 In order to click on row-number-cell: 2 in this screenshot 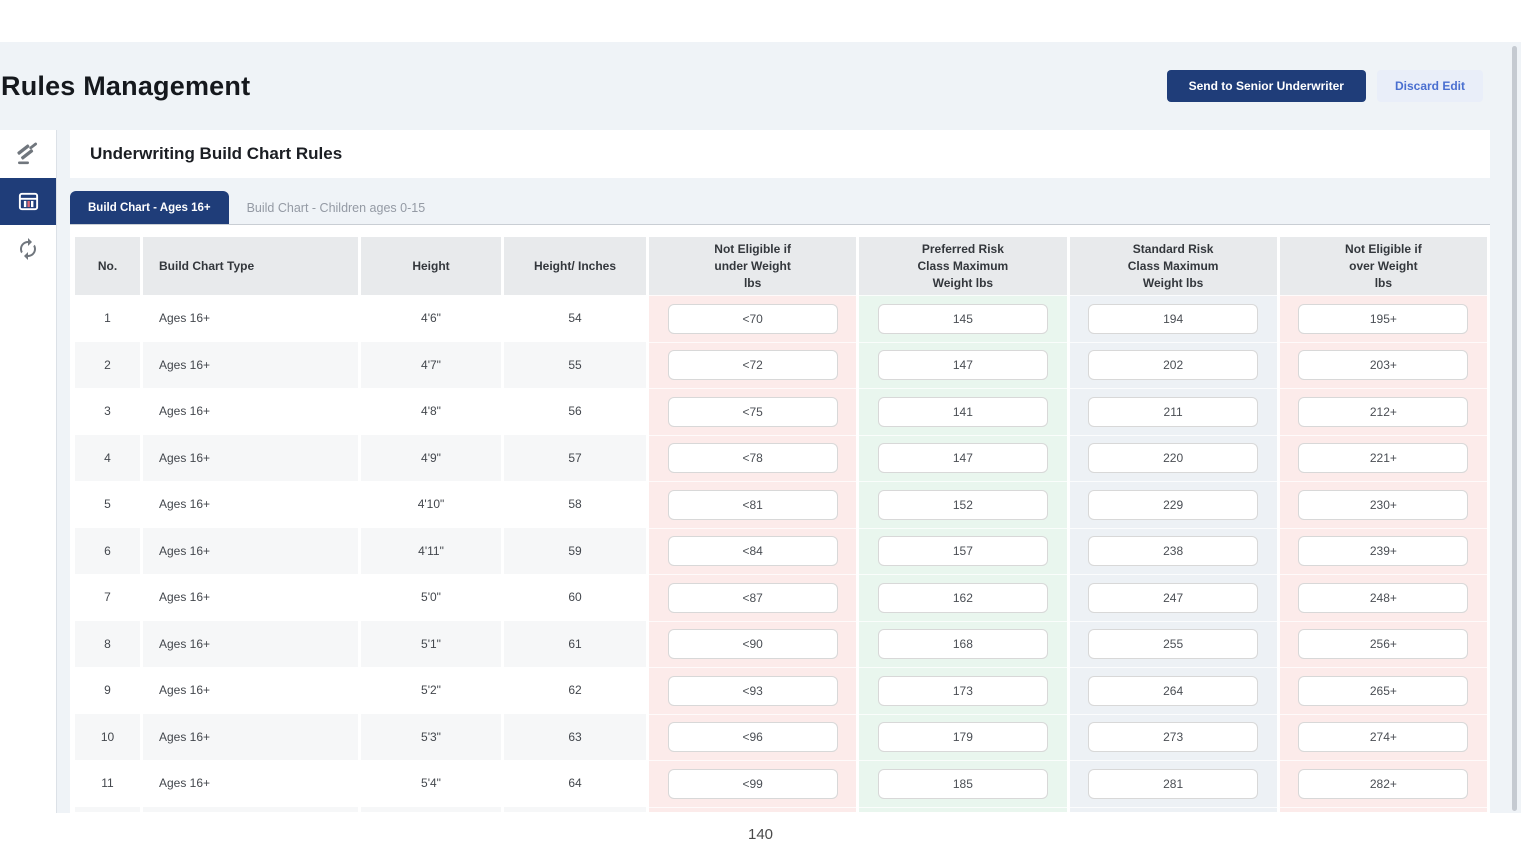, I will do `click(107, 364)`.